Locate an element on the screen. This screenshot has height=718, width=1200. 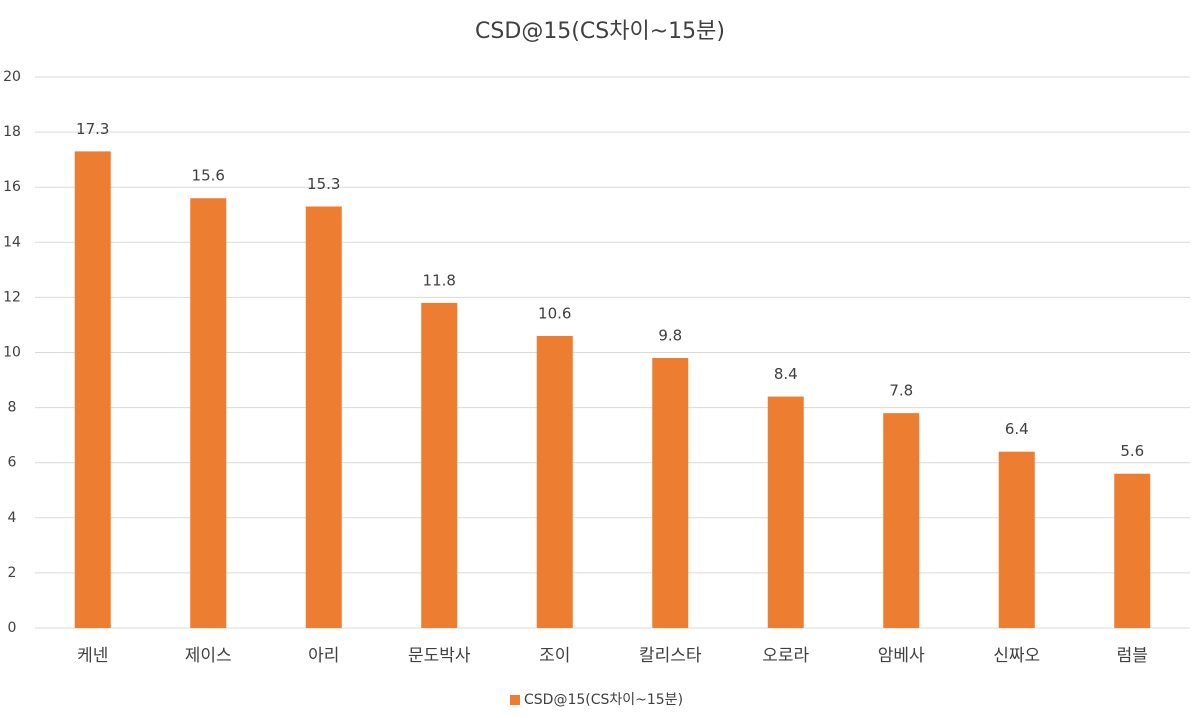
data-label: 10.6 is located at coordinates (554, 313).